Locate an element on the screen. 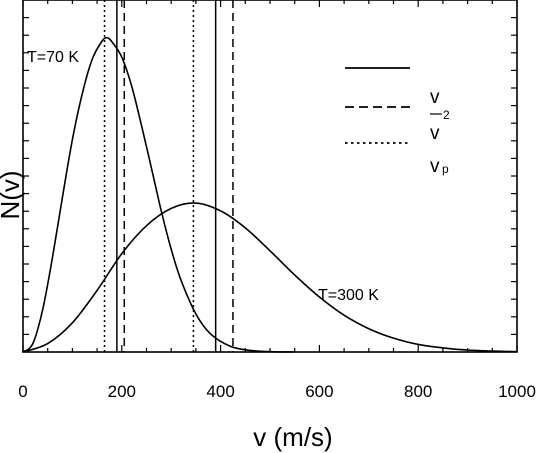  legend-label-vp: v is located at coordinates (435, 166).